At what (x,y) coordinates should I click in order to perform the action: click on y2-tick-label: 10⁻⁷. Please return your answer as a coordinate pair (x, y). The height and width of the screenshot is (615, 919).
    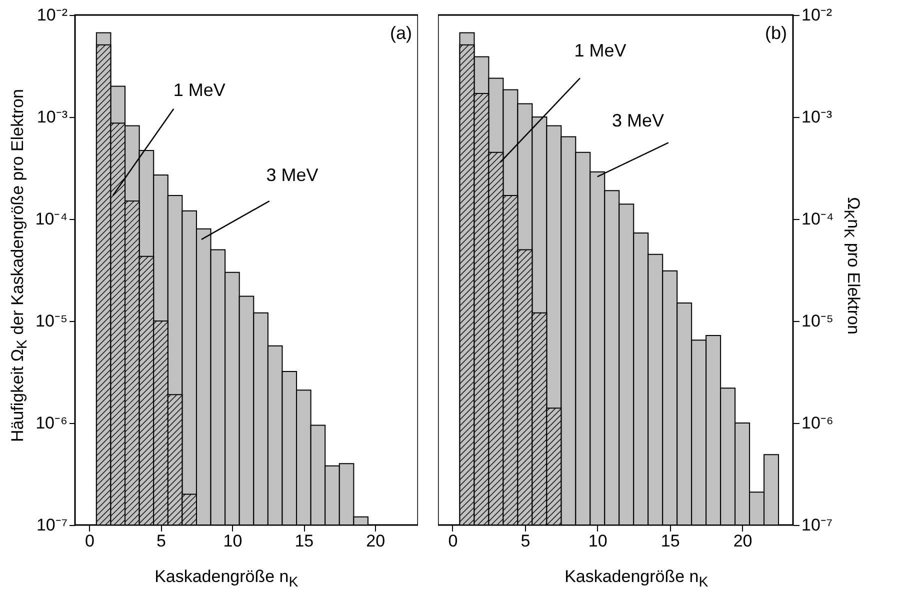
    Looking at the image, I should click on (817, 525).